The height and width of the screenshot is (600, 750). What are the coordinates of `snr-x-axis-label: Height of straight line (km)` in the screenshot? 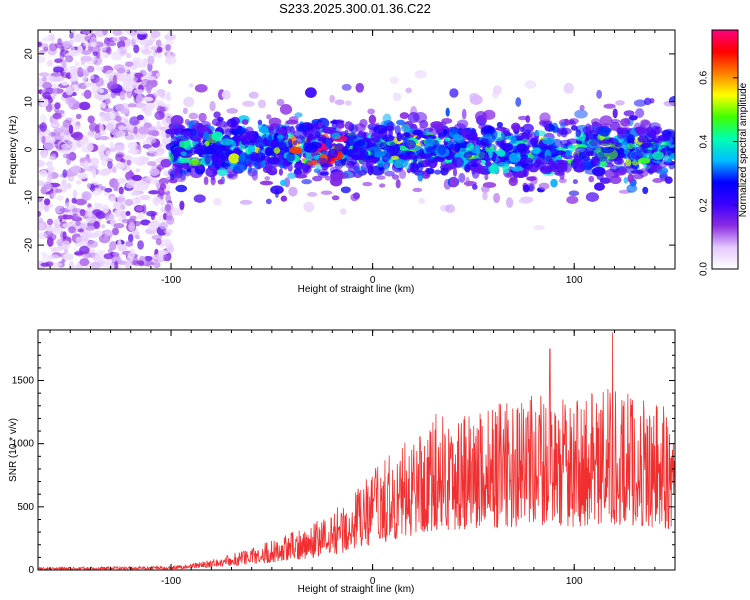 It's located at (356, 589).